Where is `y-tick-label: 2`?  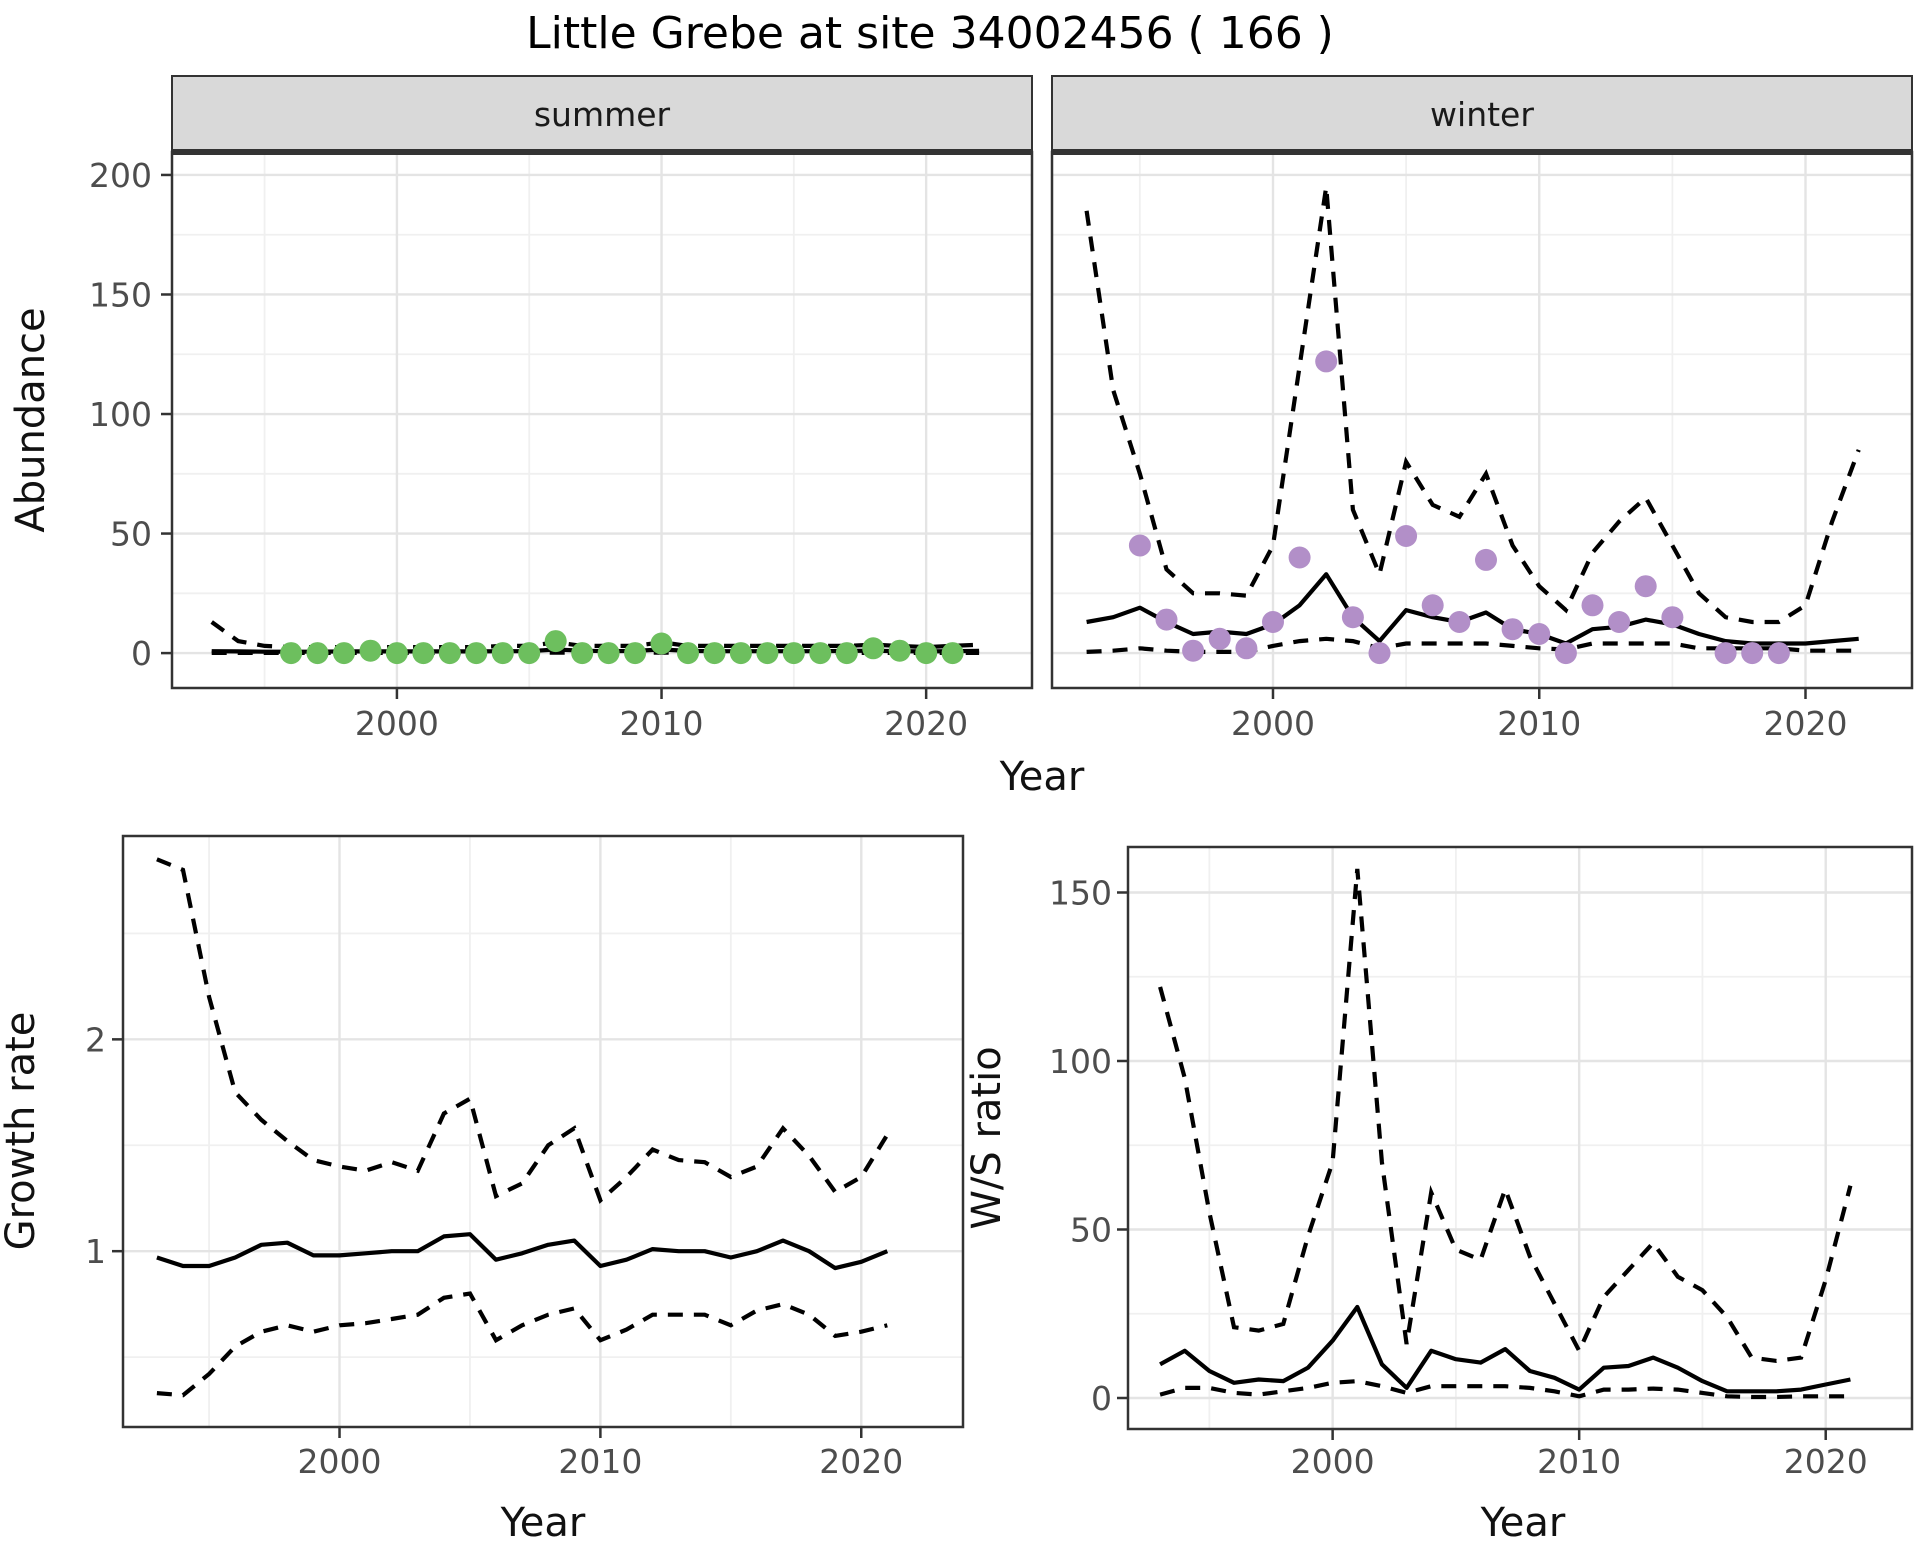
y-tick-label: 2 is located at coordinates (95, 1039).